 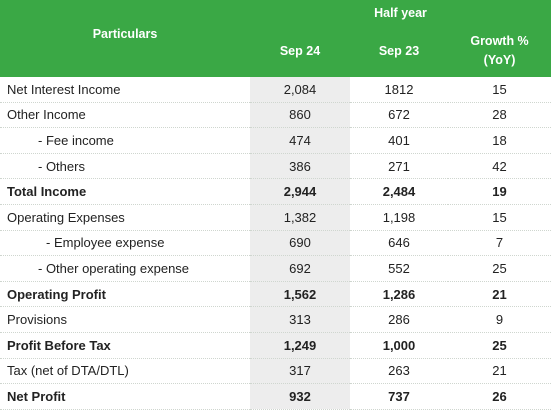 What do you see at coordinates (125, 268) in the screenshot?
I see `row-label: - Other operating expense` at bounding box center [125, 268].